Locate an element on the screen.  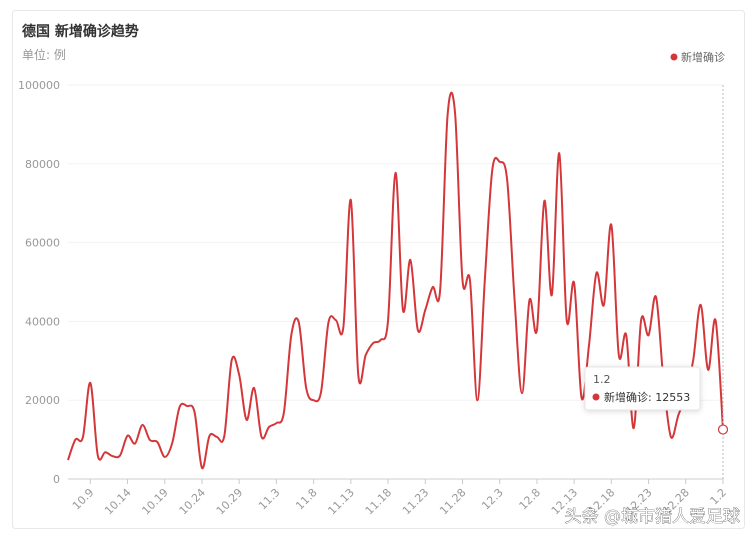
chart-title: 德国 新增确诊趋势 is located at coordinates (80, 31).